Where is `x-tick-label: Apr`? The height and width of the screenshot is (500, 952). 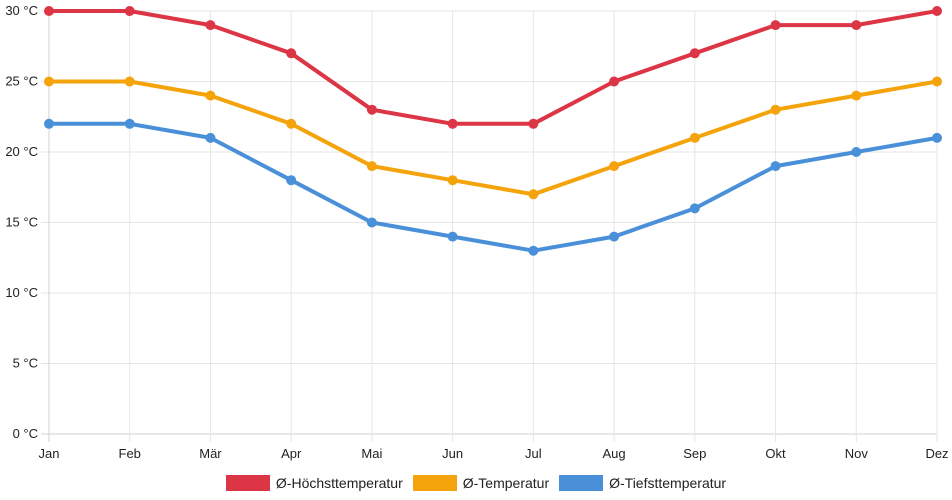 x-tick-label: Apr is located at coordinates (291, 453).